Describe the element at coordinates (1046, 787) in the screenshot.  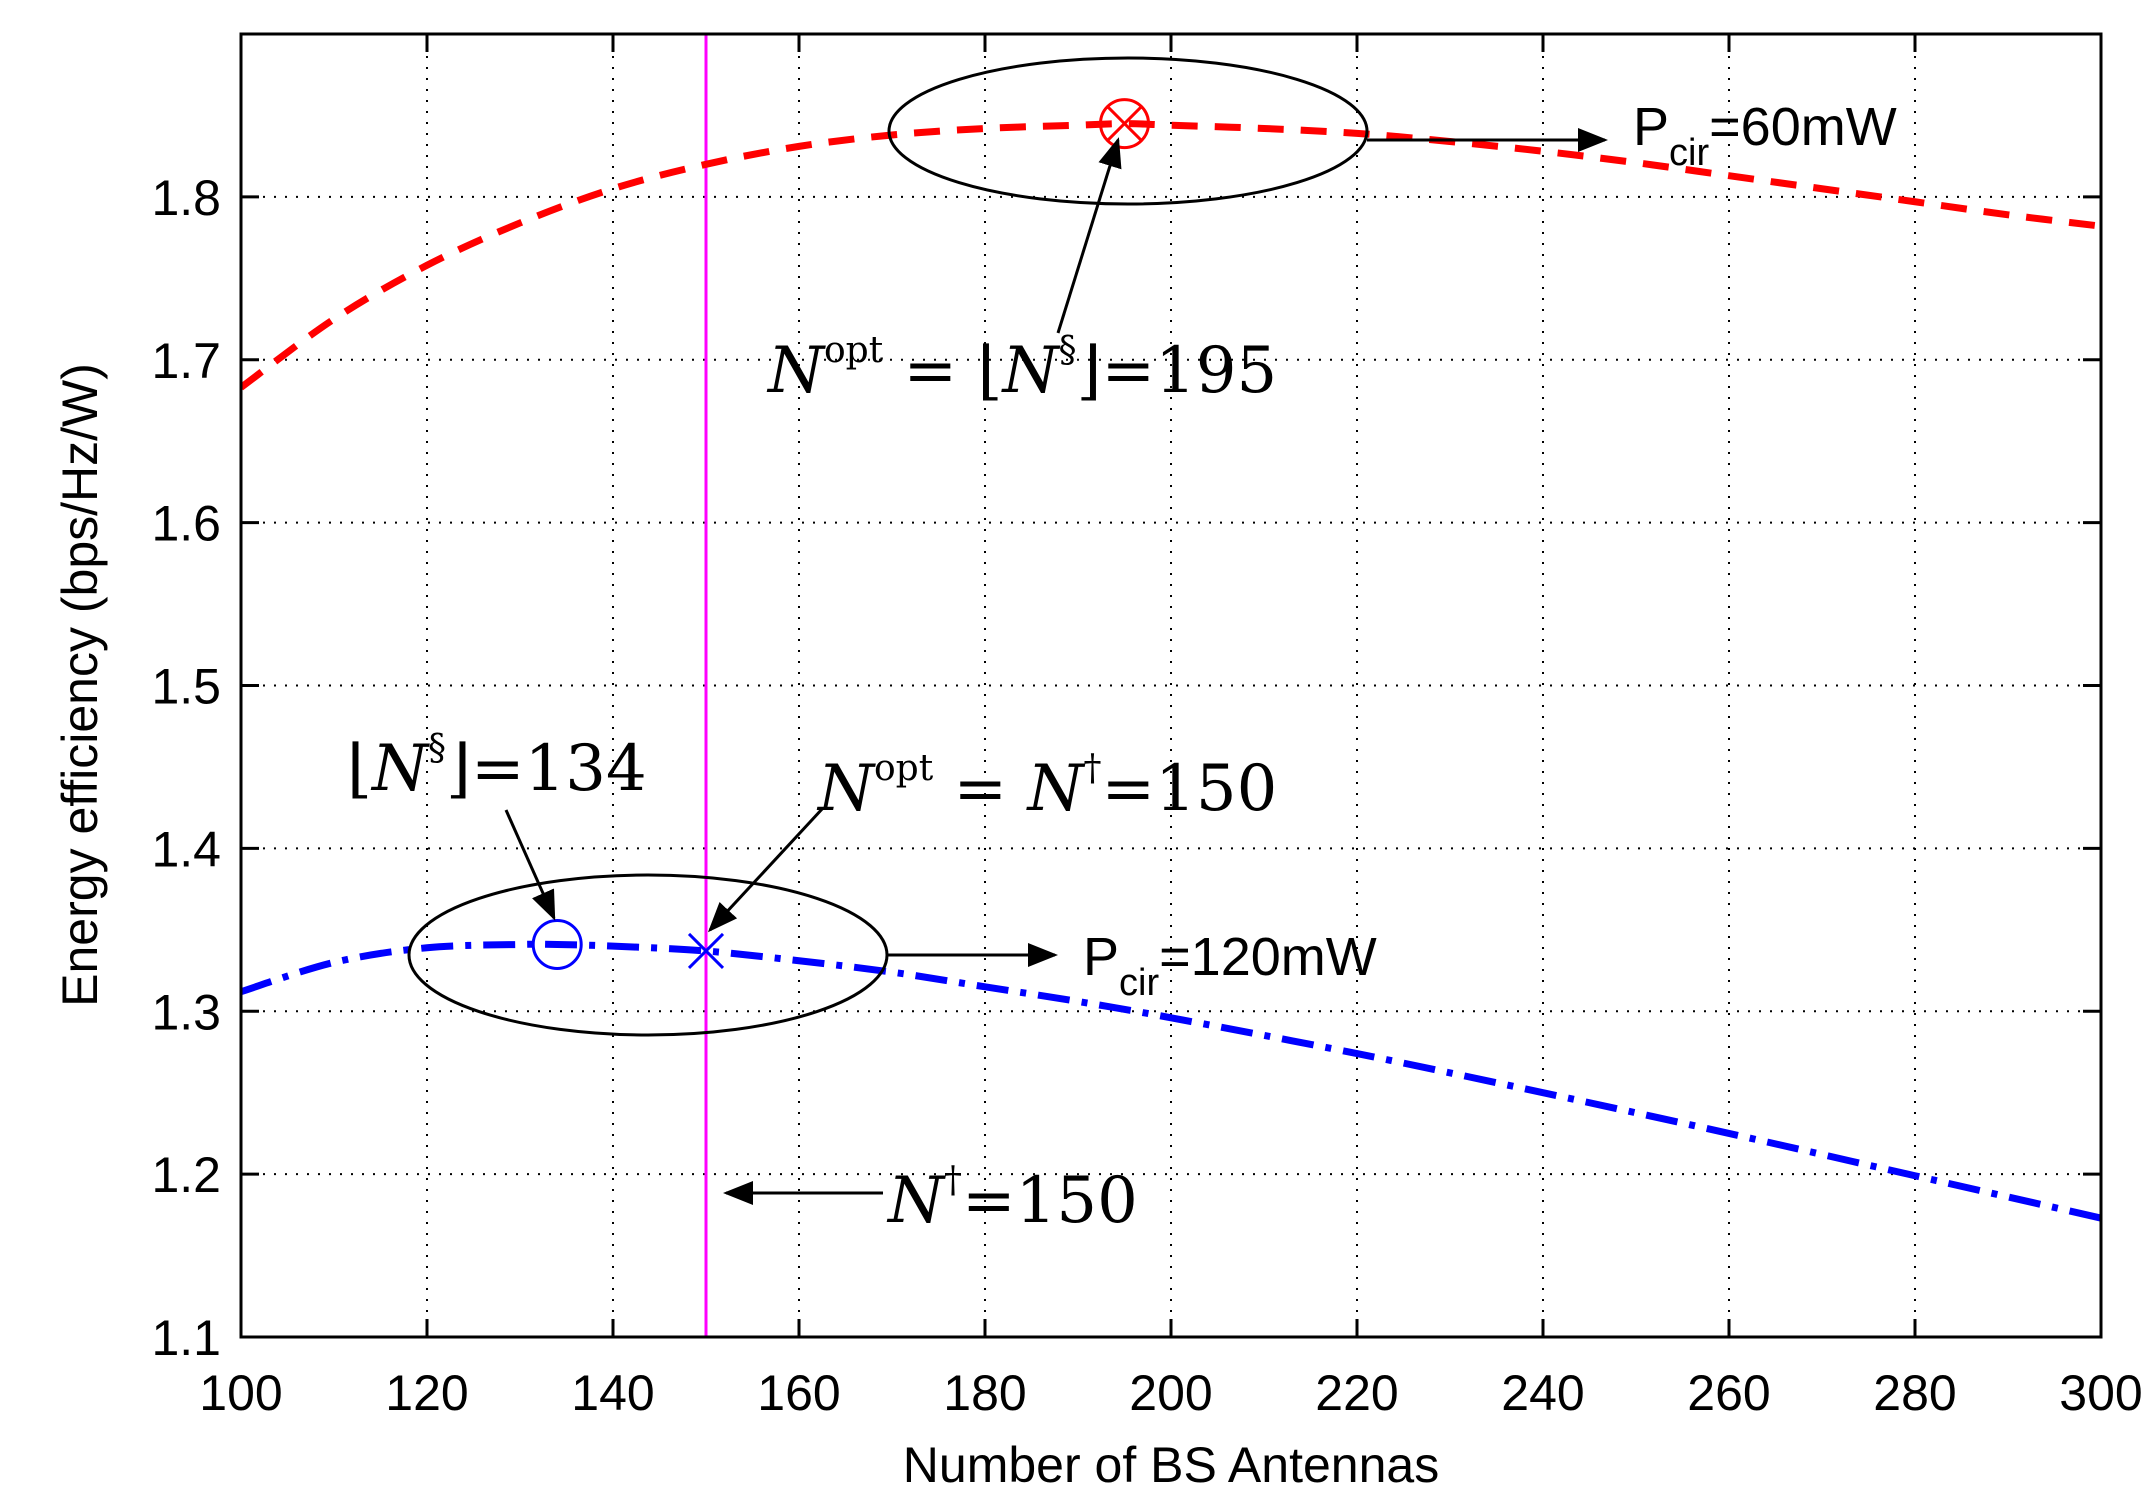
I see `label-nopt-150: Nopt = N†=150` at that location.